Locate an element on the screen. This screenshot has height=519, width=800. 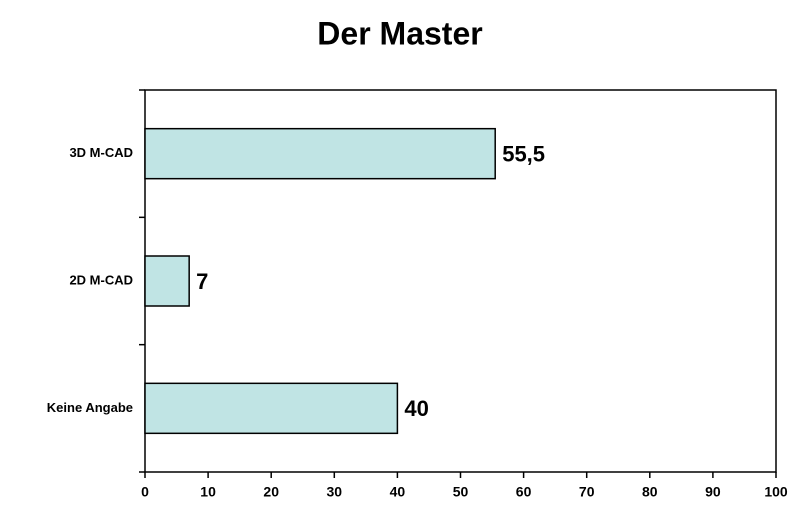
y-tick-label: Keine Angabe is located at coordinates (90, 407).